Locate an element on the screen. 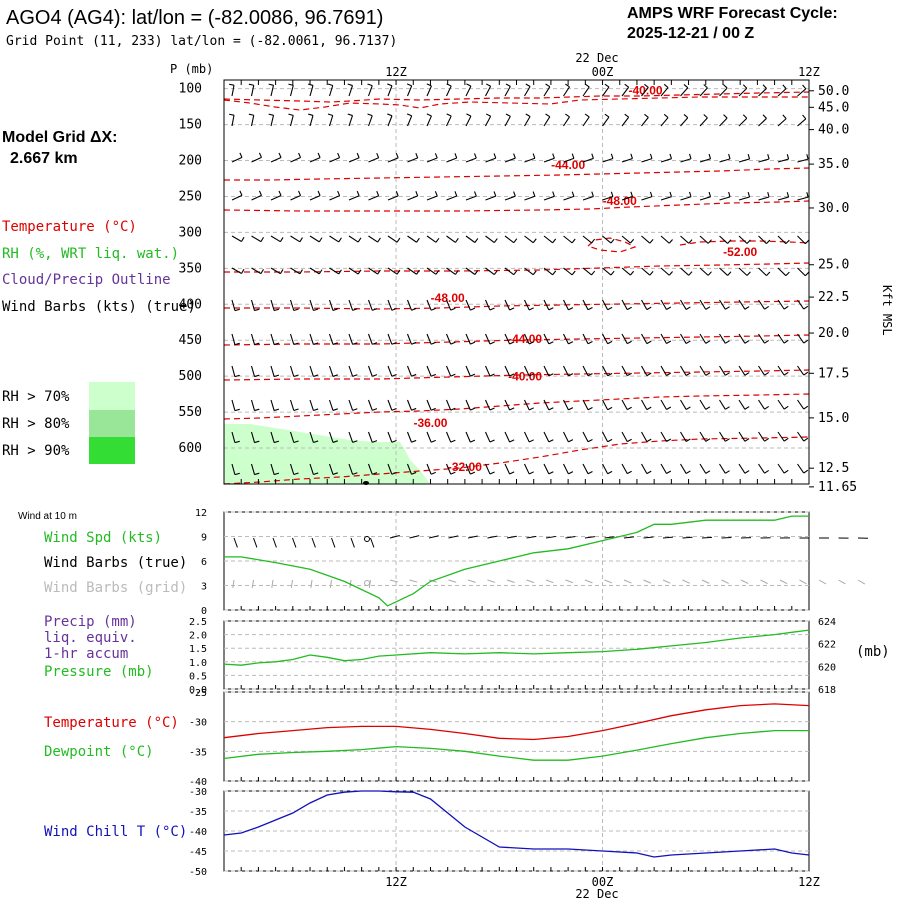 This screenshot has height=900, width=900. wind-barbs-true-label: Wind Barbs (true) is located at coordinates (115, 563).